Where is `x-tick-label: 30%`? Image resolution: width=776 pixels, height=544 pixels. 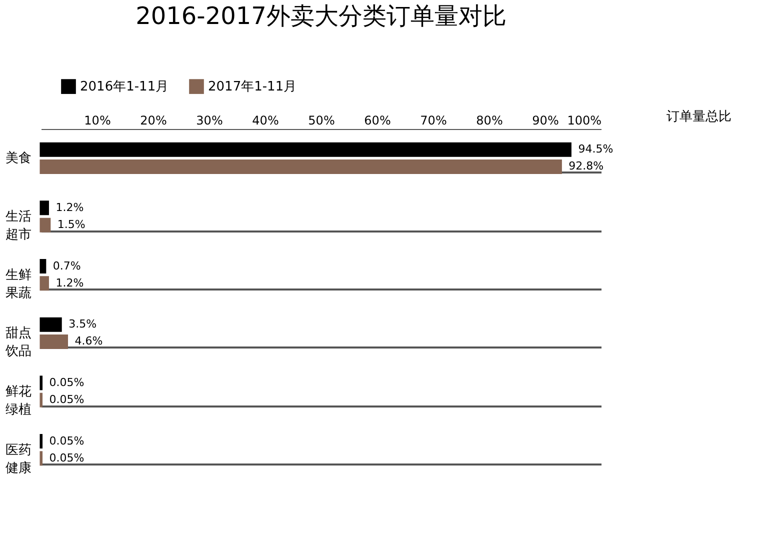 x-tick-label: 30% is located at coordinates (209, 121).